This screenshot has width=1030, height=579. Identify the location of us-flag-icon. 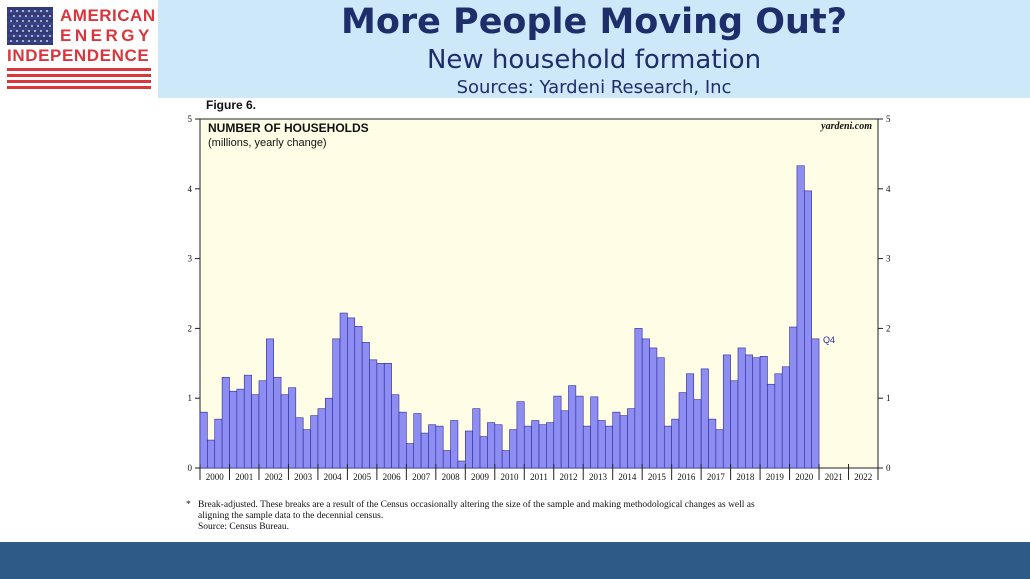
(30, 26).